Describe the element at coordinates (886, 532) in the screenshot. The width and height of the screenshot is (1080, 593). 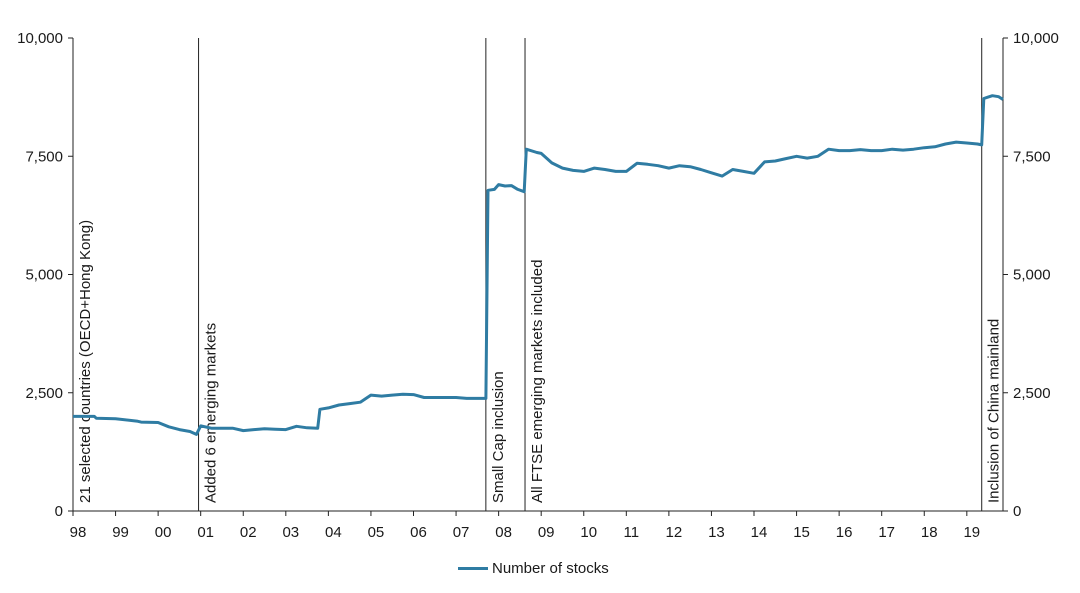
I see `x-tick-label: 17` at that location.